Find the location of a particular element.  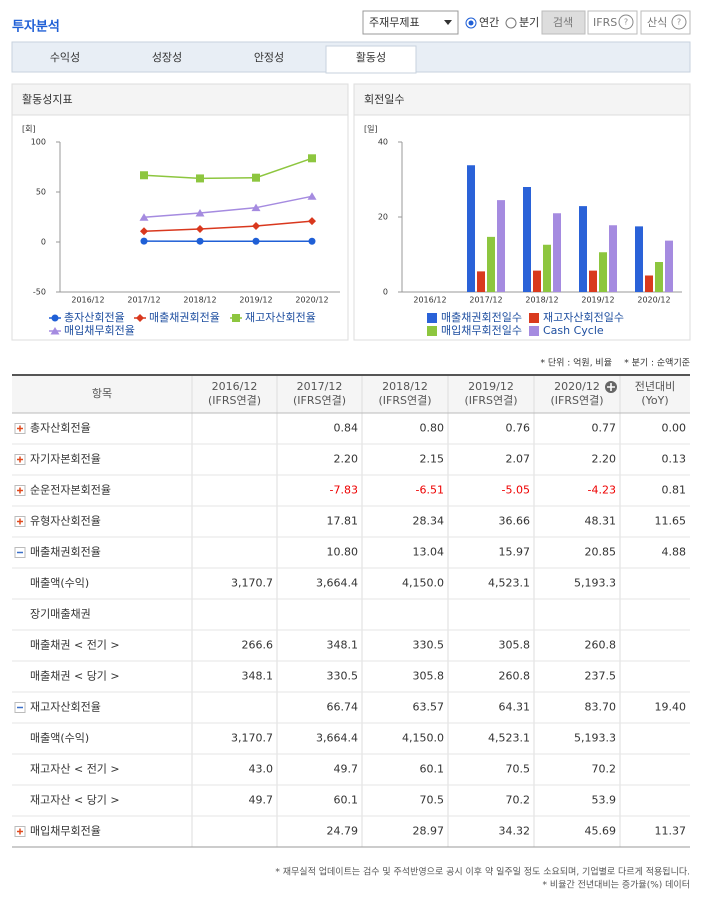

cell-value: 11.65 is located at coordinates (671, 521).